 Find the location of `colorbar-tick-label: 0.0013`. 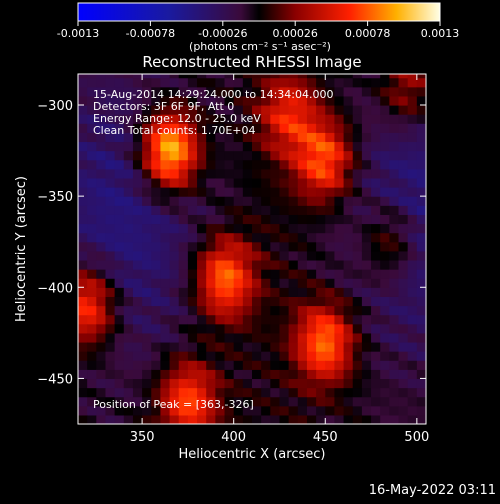

colorbar-tick-label: 0.0013 is located at coordinates (440, 33).